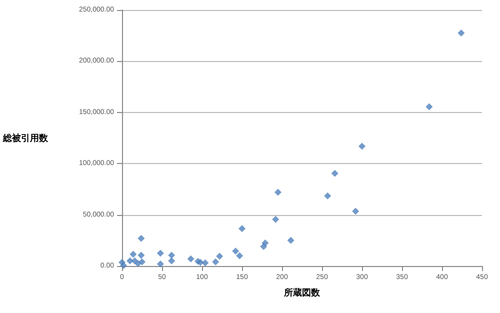 The height and width of the screenshot is (313, 500). What do you see at coordinates (302, 293) in the screenshot?
I see `x-axis-title: 所蔵図数` at bounding box center [302, 293].